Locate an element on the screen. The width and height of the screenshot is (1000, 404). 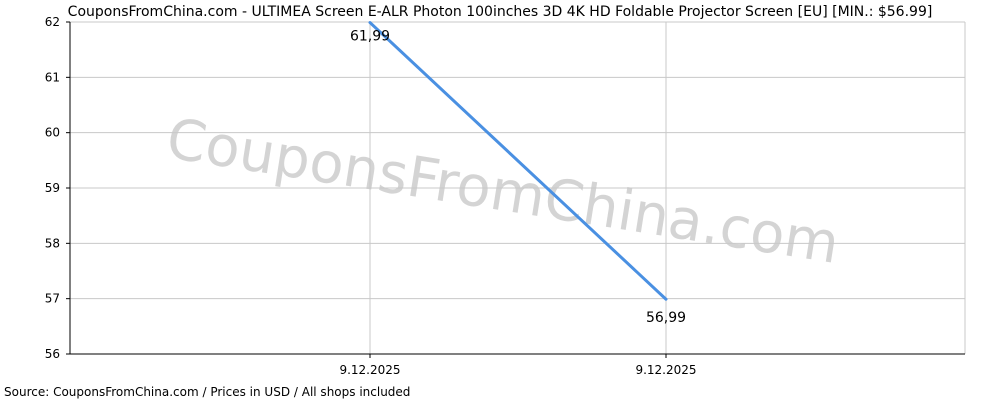
y-tick-label: 59 is located at coordinates (52, 188).